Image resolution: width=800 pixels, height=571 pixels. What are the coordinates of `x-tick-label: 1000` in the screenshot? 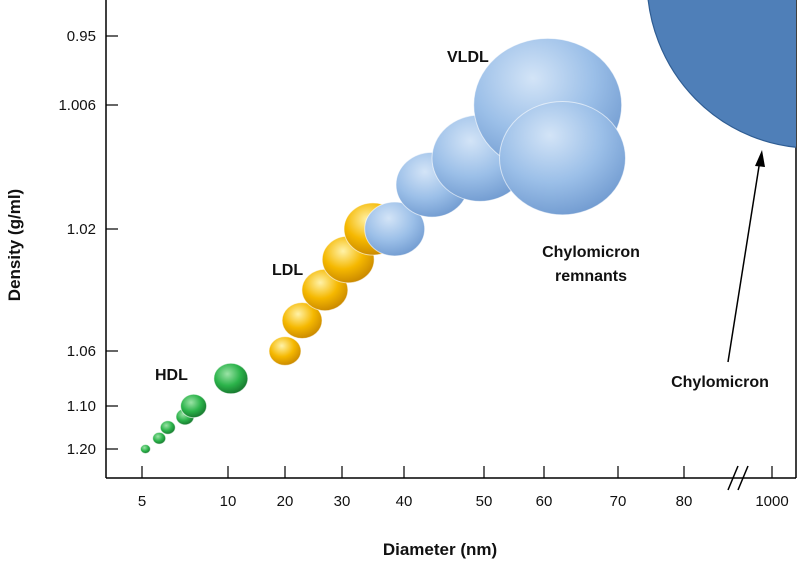 It's located at (771, 501).